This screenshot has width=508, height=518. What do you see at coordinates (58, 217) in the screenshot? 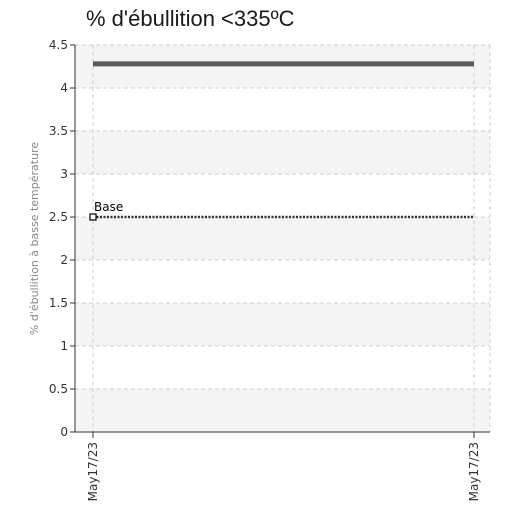
I see `y-tick-label: 2.5` at bounding box center [58, 217].